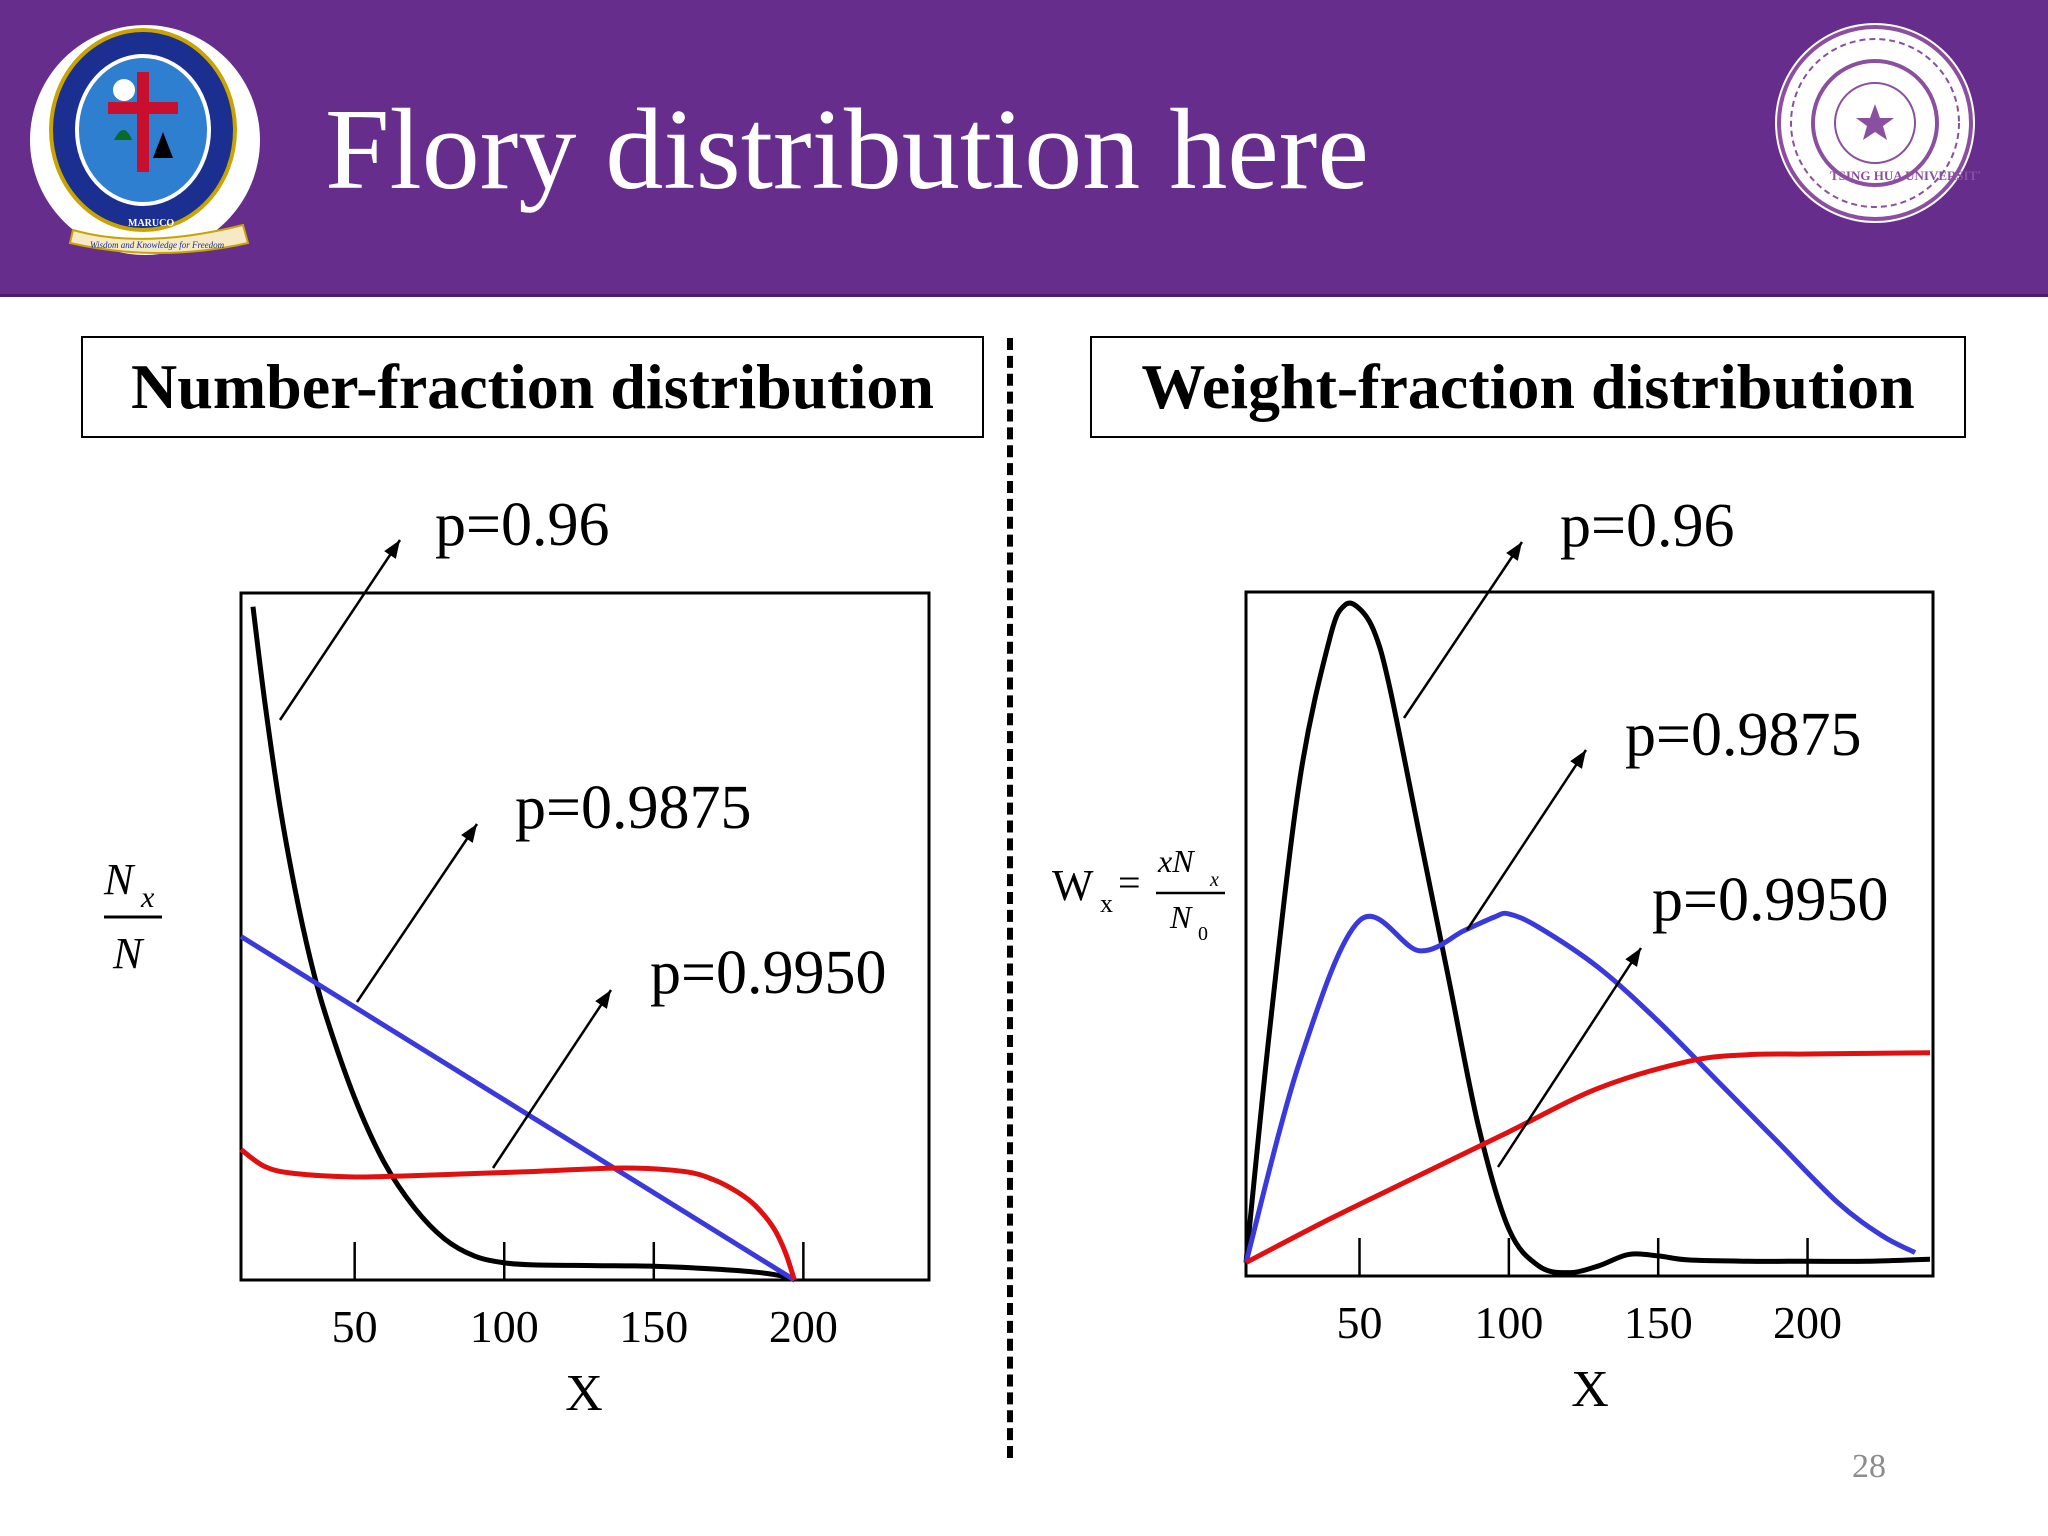  Describe the element at coordinates (1878, 125) in the screenshot. I see `tsing-hua-university-seal-icon: TSING HUA UNIVERSITY` at that location.